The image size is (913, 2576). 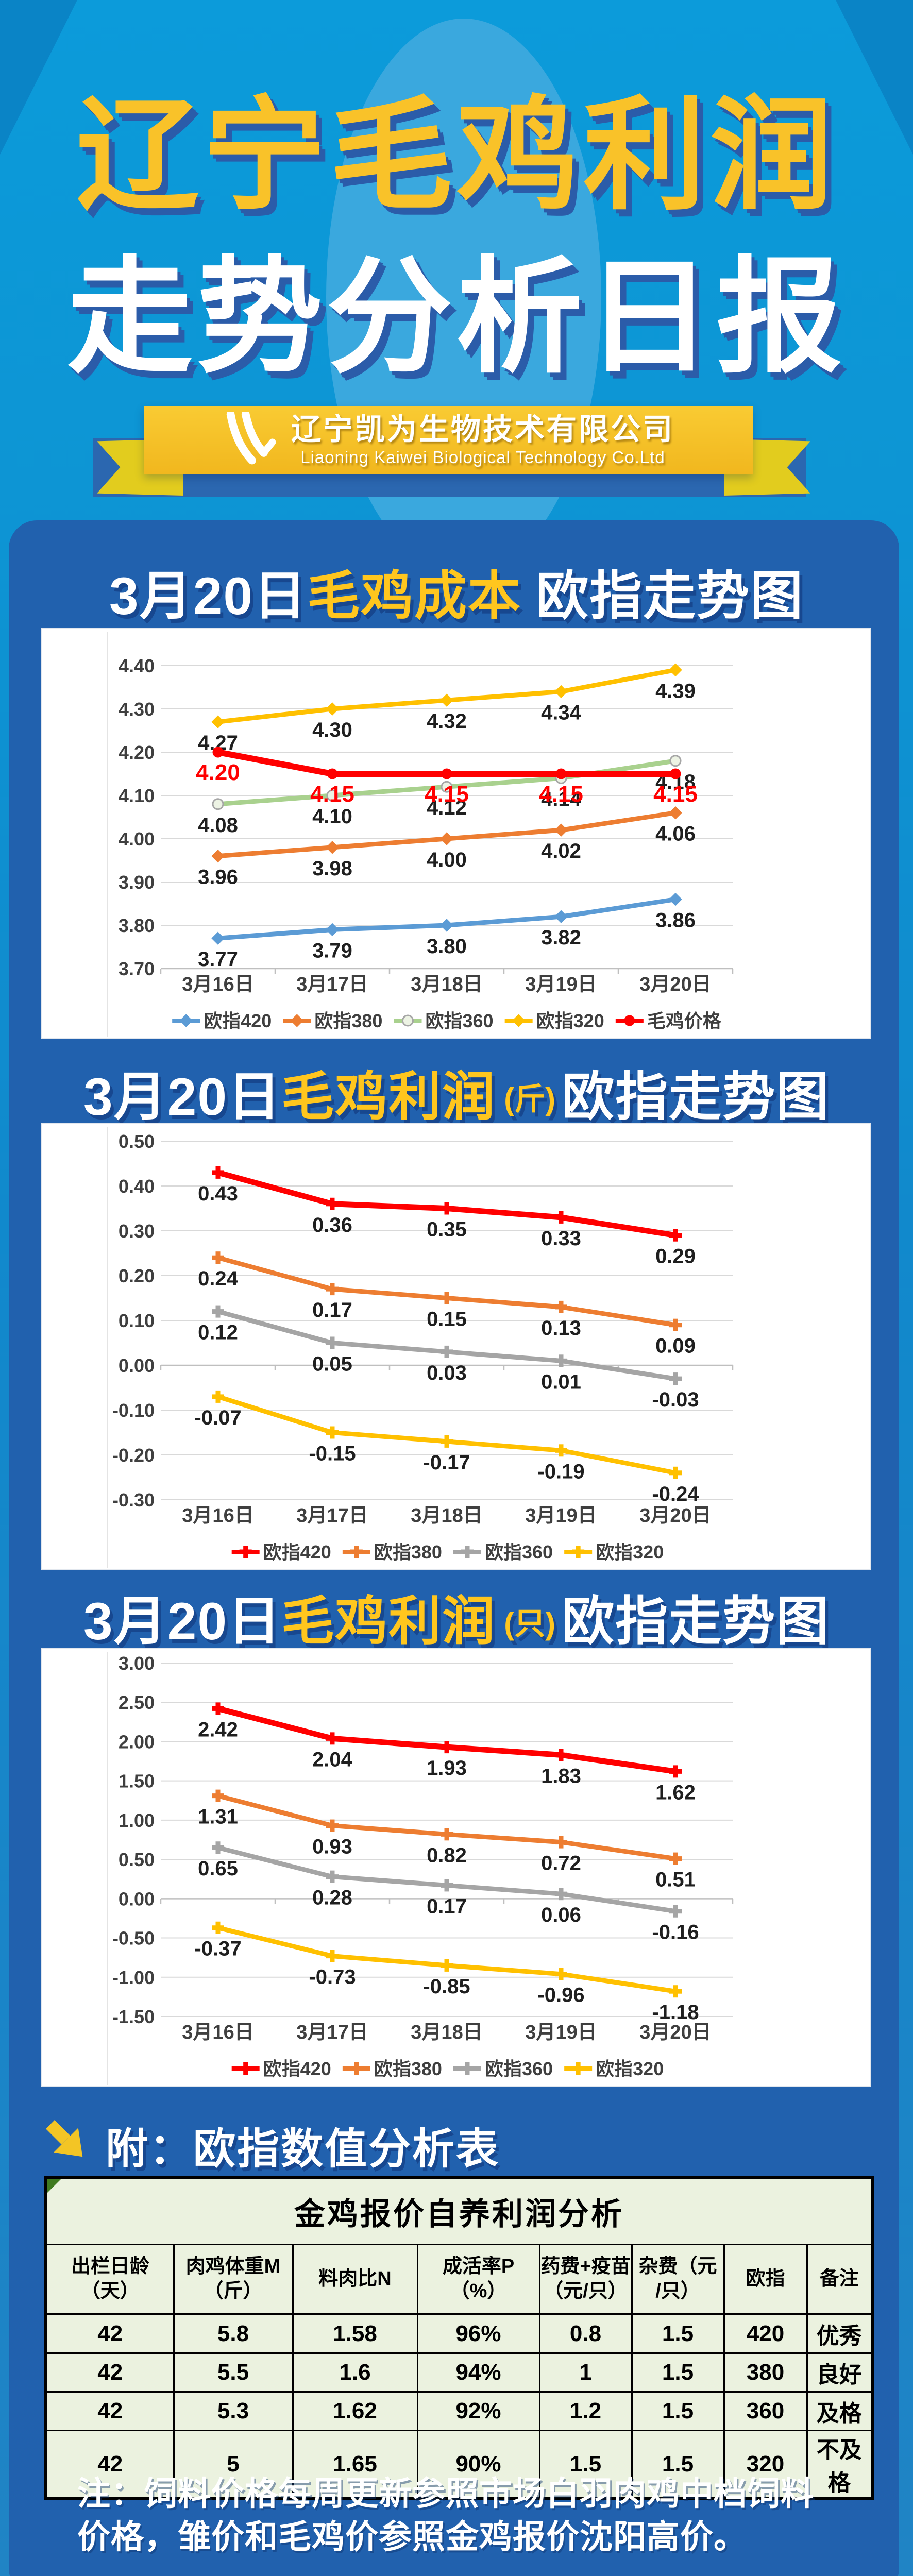 I want to click on section-title-profit-zhi: 3月20日毛鸡利润 (只) 欧指走势图, so click(x=457, y=1621).